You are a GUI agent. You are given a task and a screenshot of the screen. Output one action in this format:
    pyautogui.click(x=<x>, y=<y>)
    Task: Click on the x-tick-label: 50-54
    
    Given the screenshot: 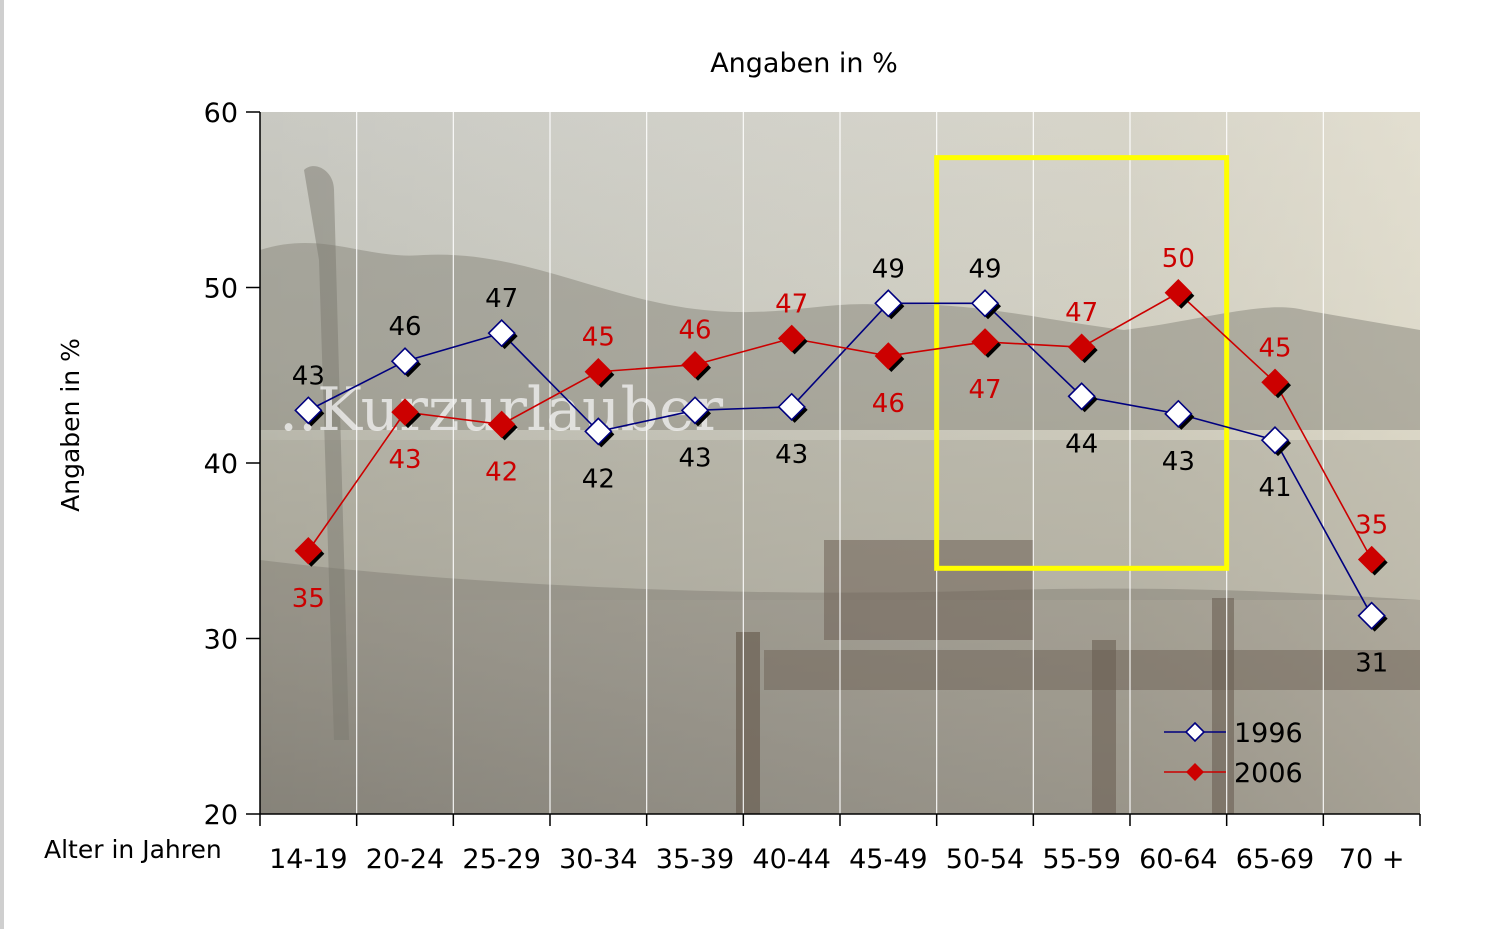 What is the action you would take?
    pyautogui.click(x=985, y=859)
    